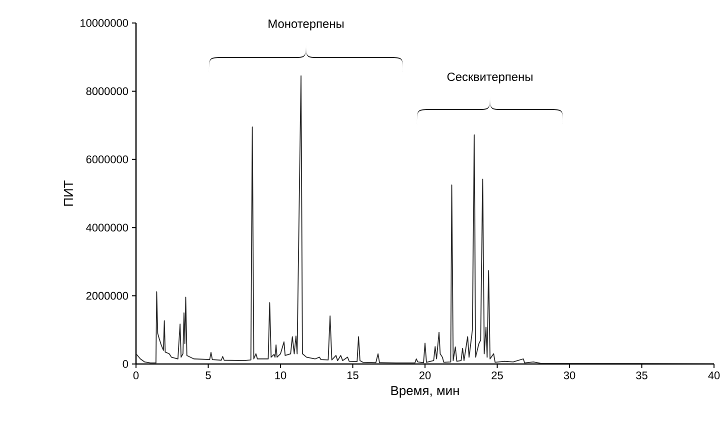  I want to click on x-tick-label: 30, so click(570, 376).